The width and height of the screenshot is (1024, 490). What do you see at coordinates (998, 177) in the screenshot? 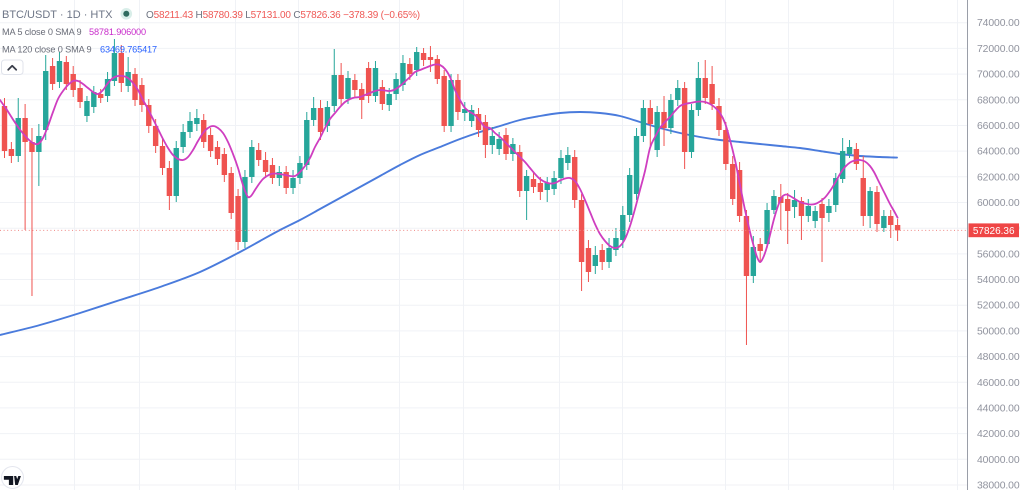
I see `svg-text: 62000.00` at bounding box center [998, 177].